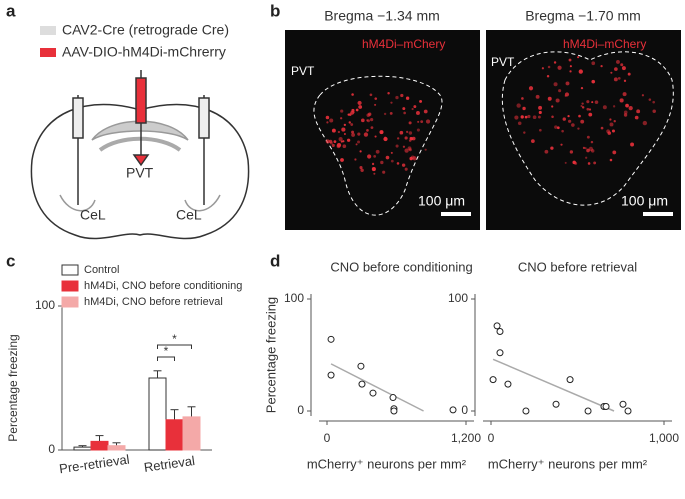 Image resolution: width=685 pixels, height=499 pixels. Describe the element at coordinates (577, 266) in the screenshot. I see `chart-title: CNO before retrieval` at that location.